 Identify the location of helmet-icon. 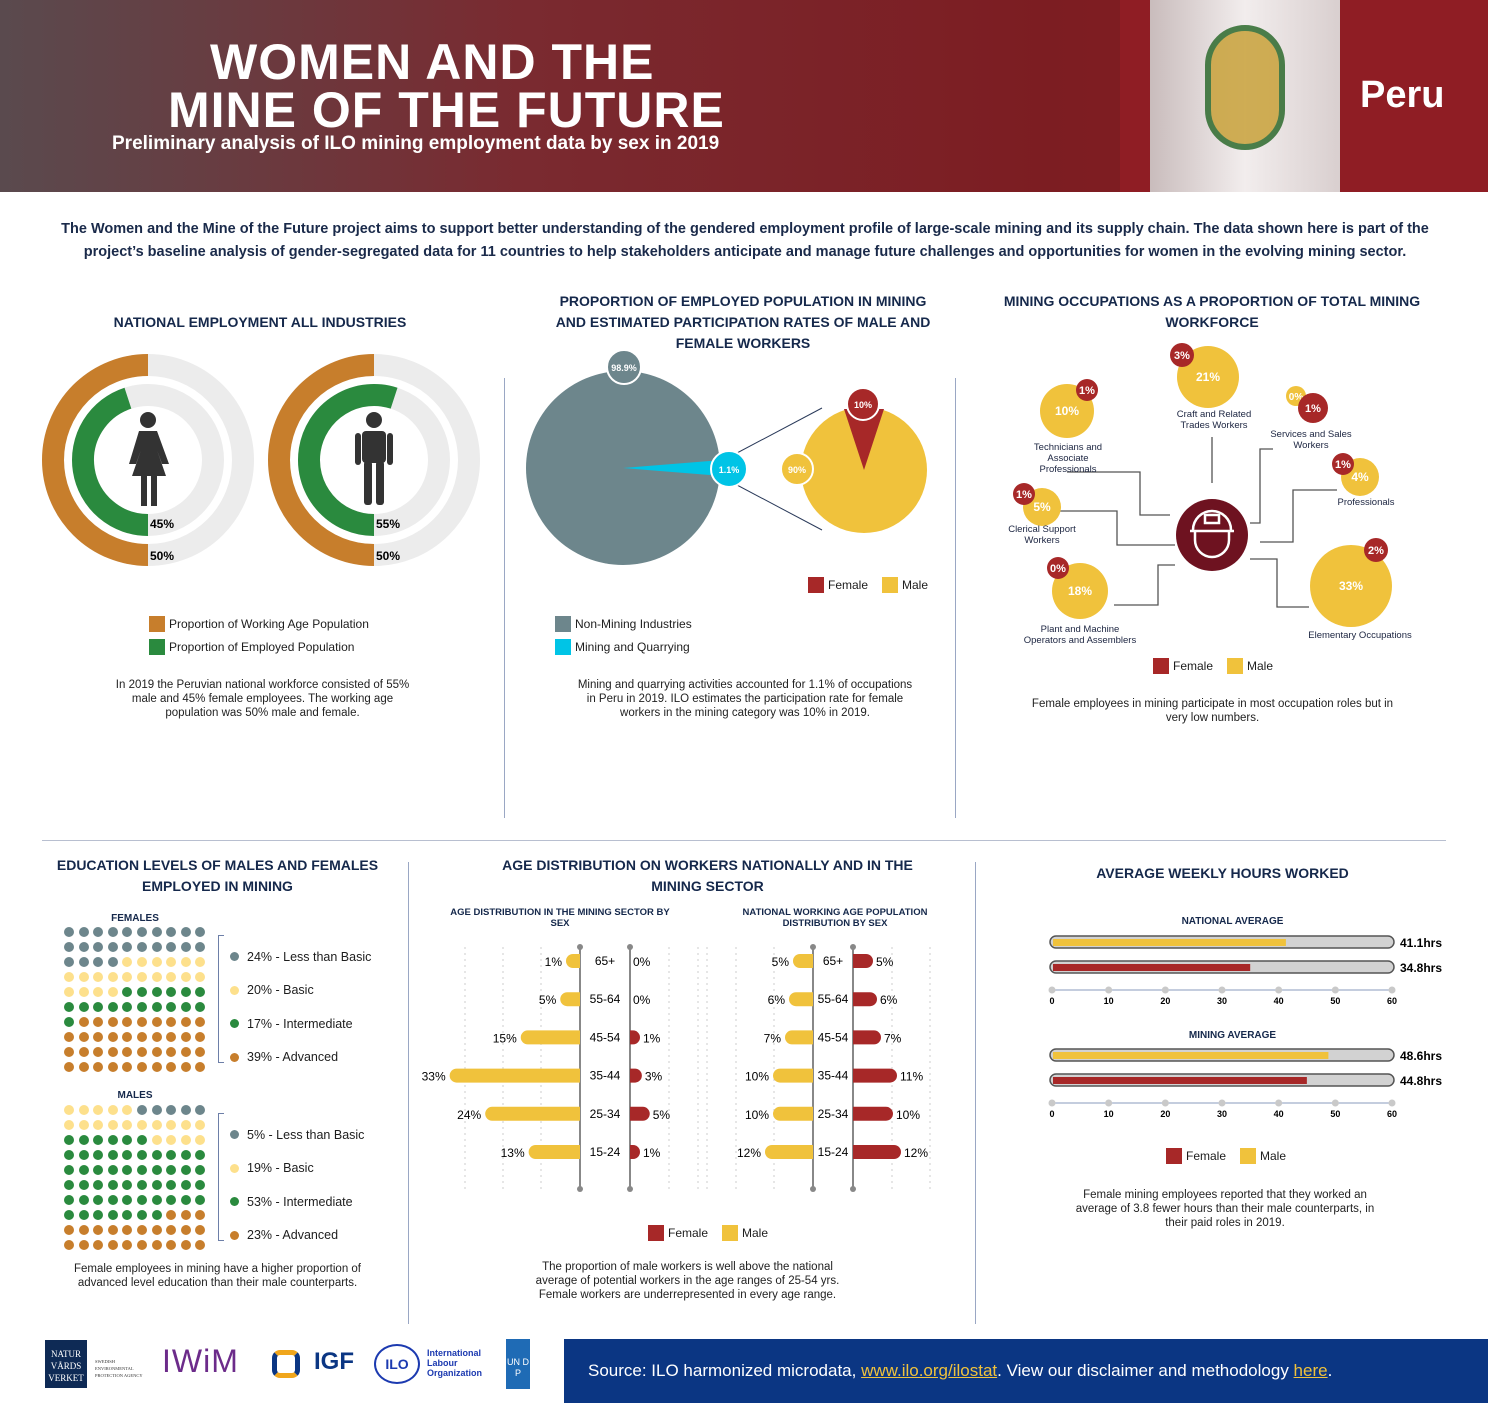
(1212, 534).